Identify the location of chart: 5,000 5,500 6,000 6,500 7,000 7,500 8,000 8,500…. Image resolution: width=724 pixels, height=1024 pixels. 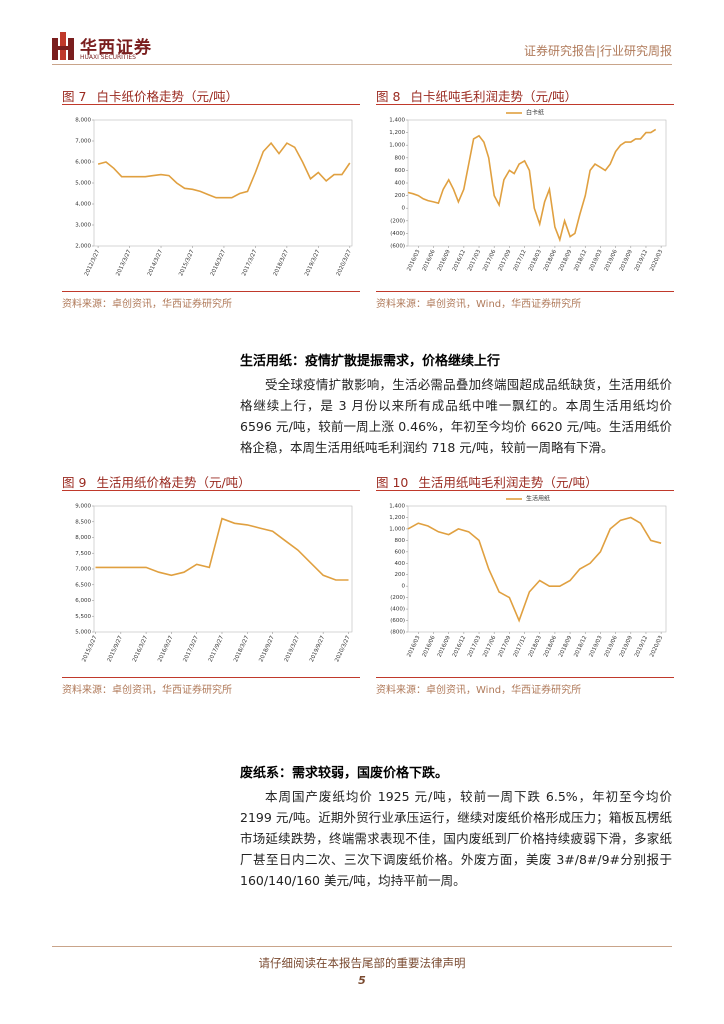
(214, 583).